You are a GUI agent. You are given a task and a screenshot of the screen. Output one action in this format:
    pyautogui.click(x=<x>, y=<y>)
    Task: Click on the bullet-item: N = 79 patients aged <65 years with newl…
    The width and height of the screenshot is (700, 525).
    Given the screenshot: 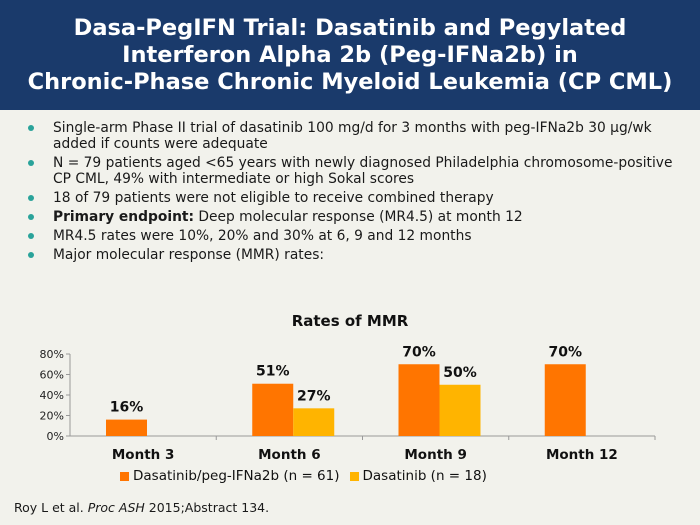 What is the action you would take?
    pyautogui.click(x=356, y=171)
    